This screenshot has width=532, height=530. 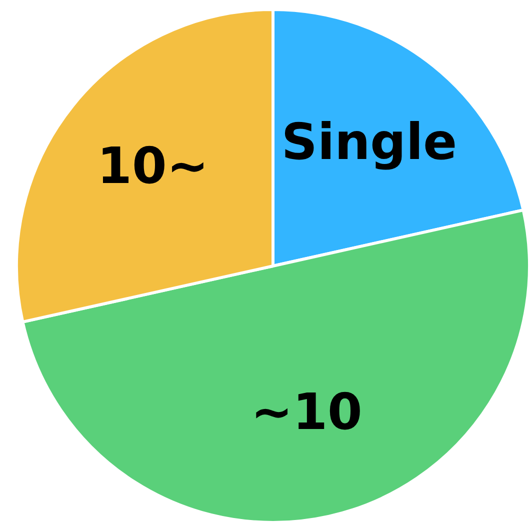 I want to click on slice-label: Single, so click(x=369, y=141).